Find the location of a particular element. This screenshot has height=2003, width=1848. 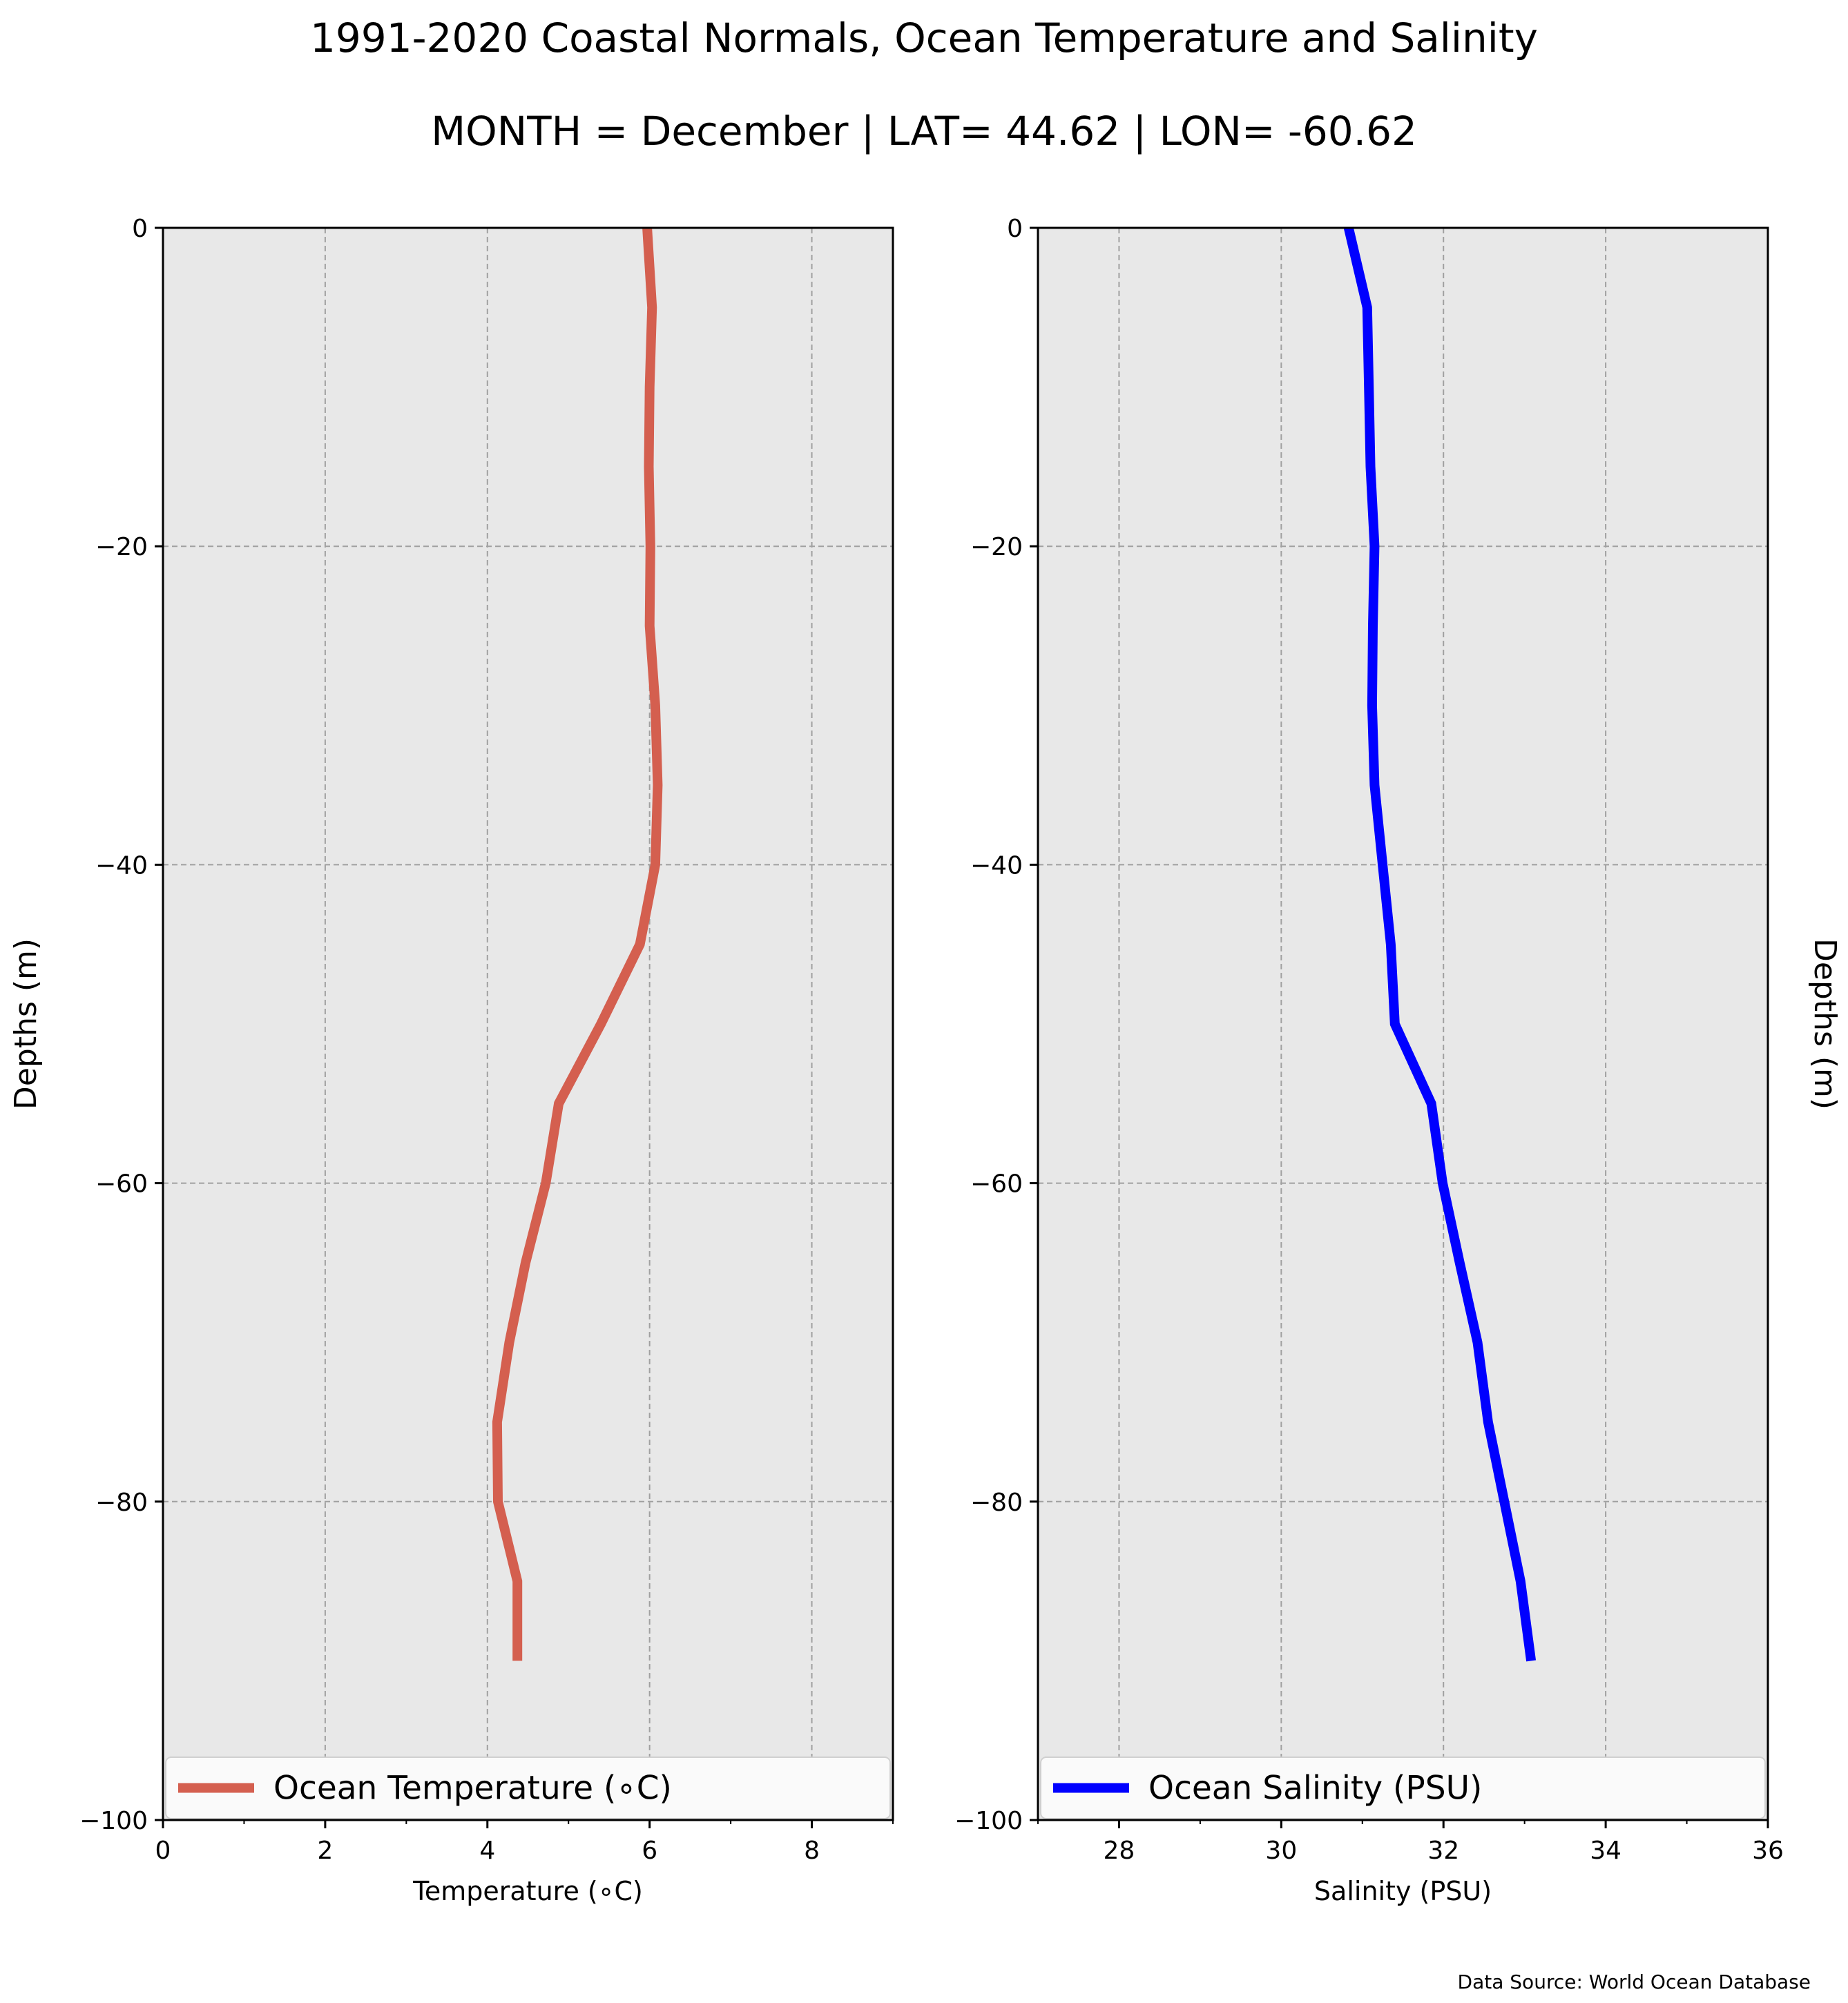

temperature-series-line is located at coordinates (577, 944).